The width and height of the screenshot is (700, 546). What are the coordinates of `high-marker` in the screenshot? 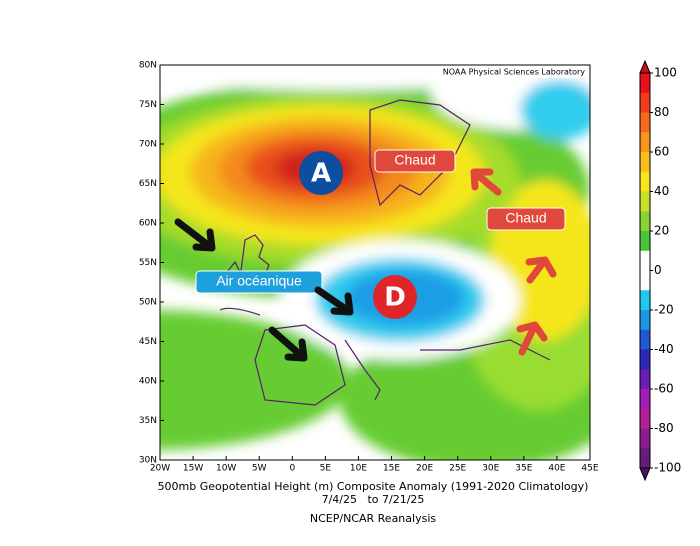 It's located at (321, 173).